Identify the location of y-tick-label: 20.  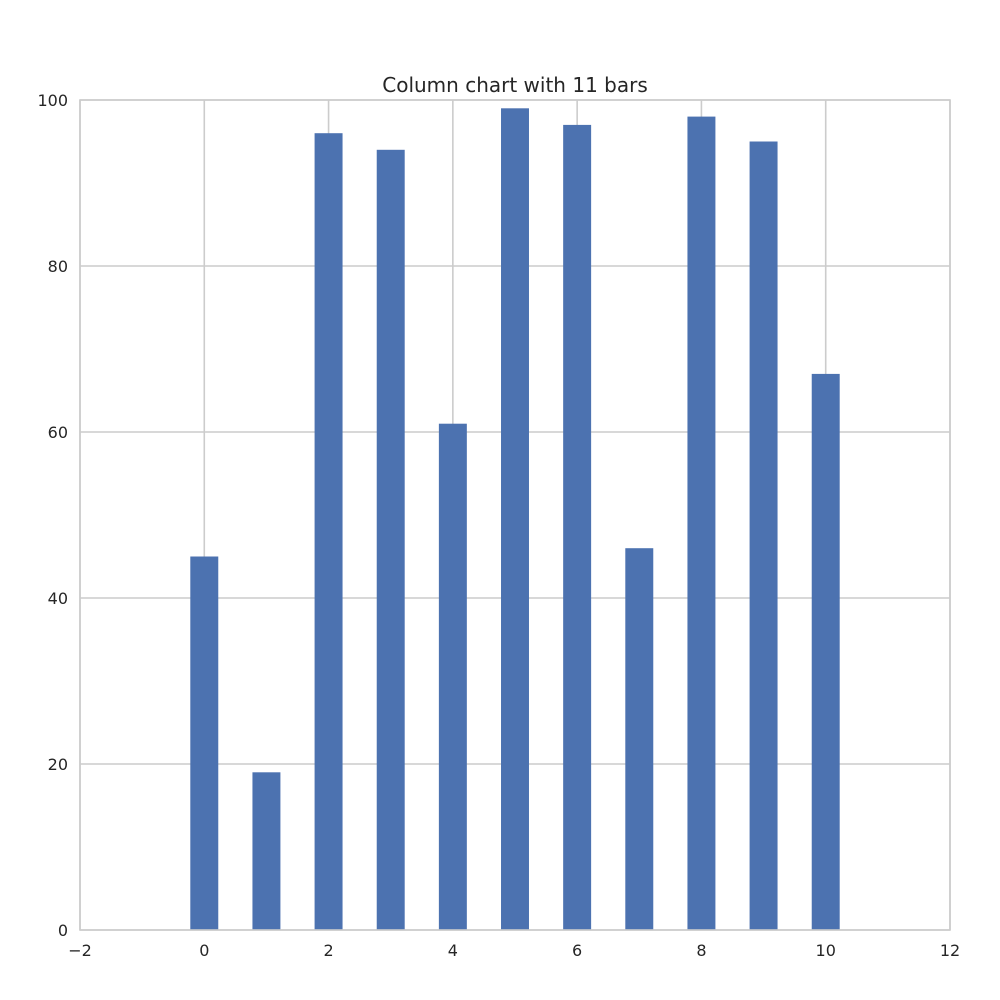
(58, 764).